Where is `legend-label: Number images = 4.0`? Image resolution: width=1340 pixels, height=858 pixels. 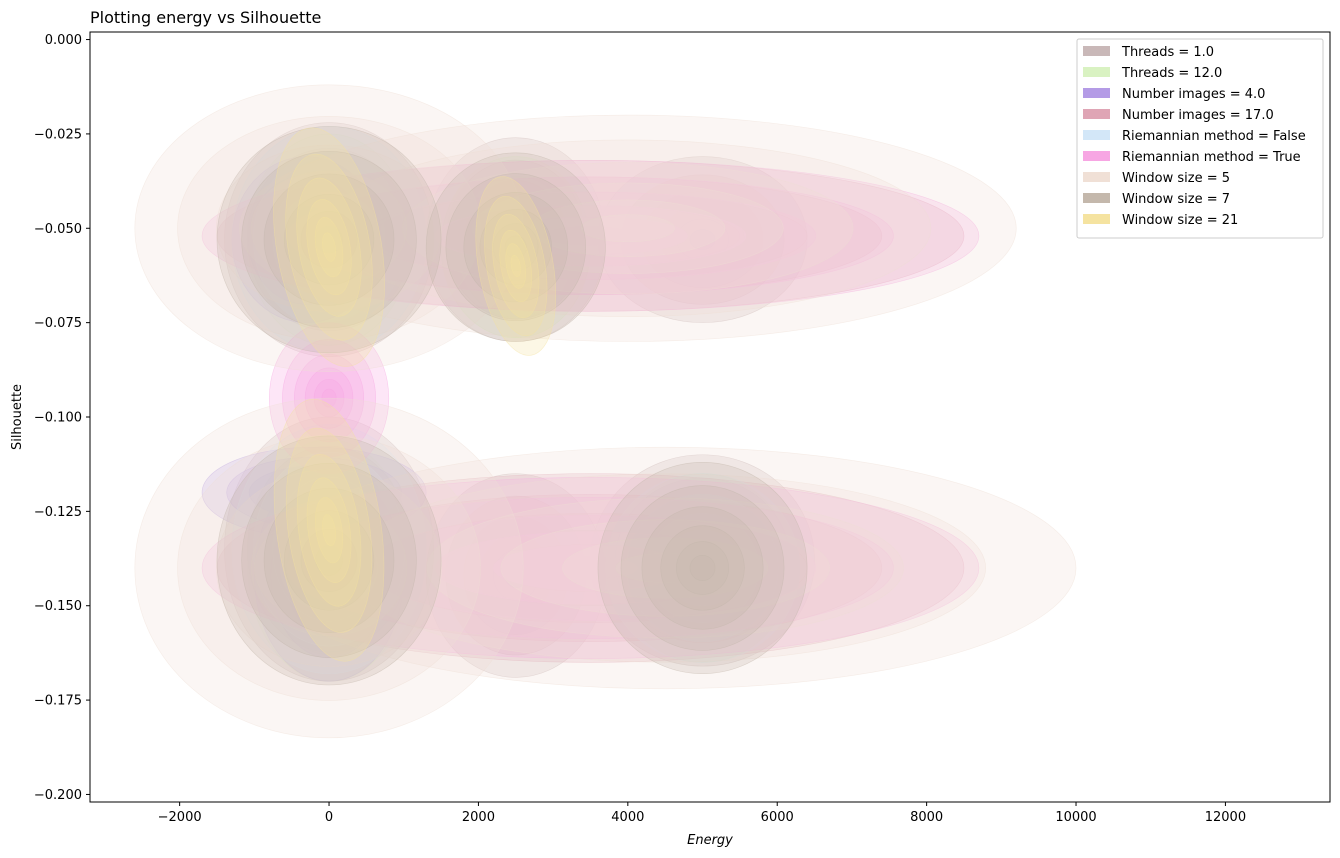 legend-label: Number images = 4.0 is located at coordinates (1193, 94).